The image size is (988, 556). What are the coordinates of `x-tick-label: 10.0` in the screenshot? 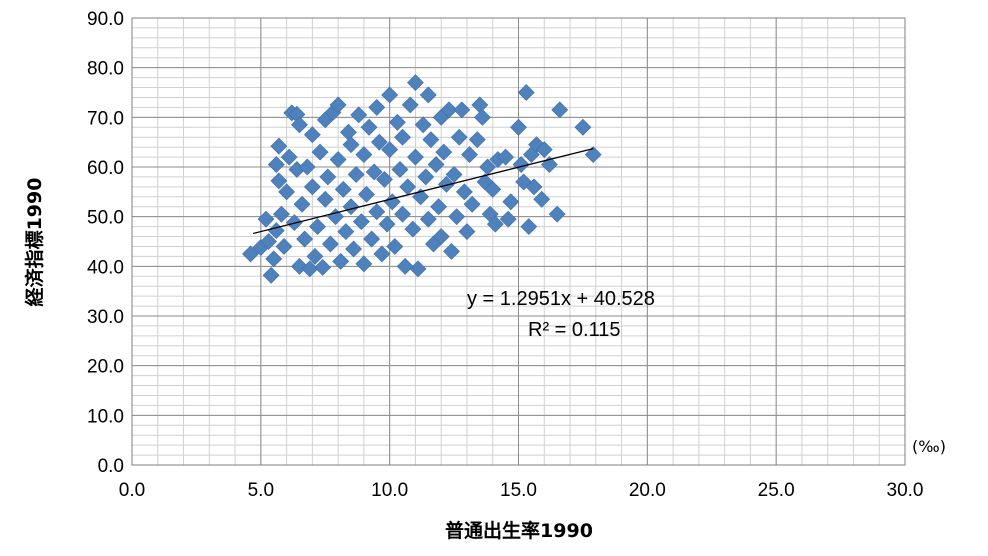 It's located at (389, 490).